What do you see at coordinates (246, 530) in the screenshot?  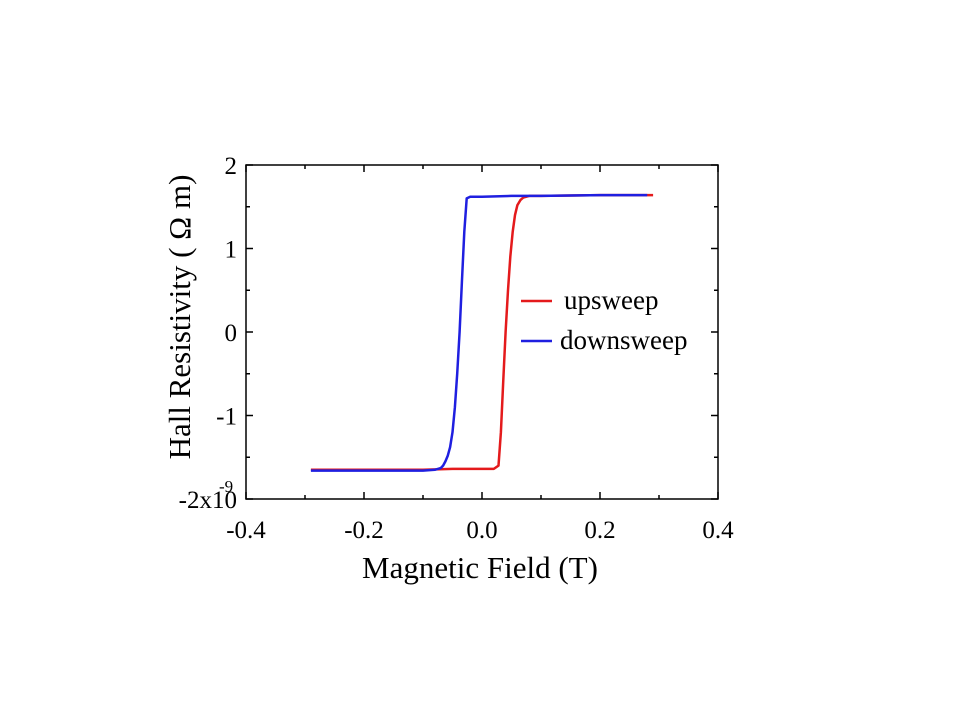 I see `x-tick-label: -0.4` at bounding box center [246, 530].